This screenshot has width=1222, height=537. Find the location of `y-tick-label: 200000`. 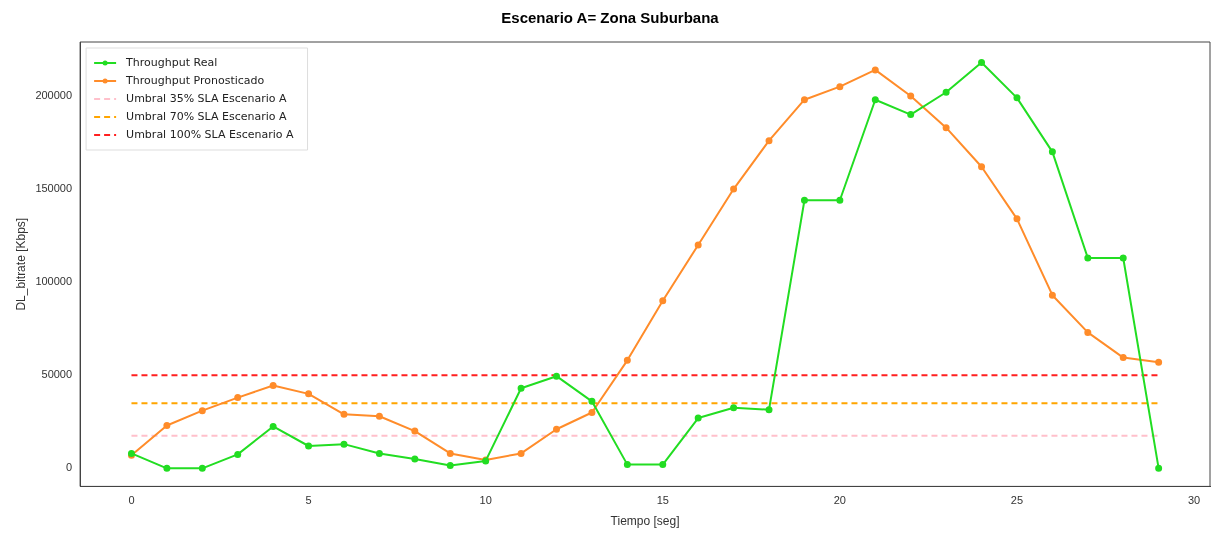

y-tick-label: 200000 is located at coordinates (54, 95).